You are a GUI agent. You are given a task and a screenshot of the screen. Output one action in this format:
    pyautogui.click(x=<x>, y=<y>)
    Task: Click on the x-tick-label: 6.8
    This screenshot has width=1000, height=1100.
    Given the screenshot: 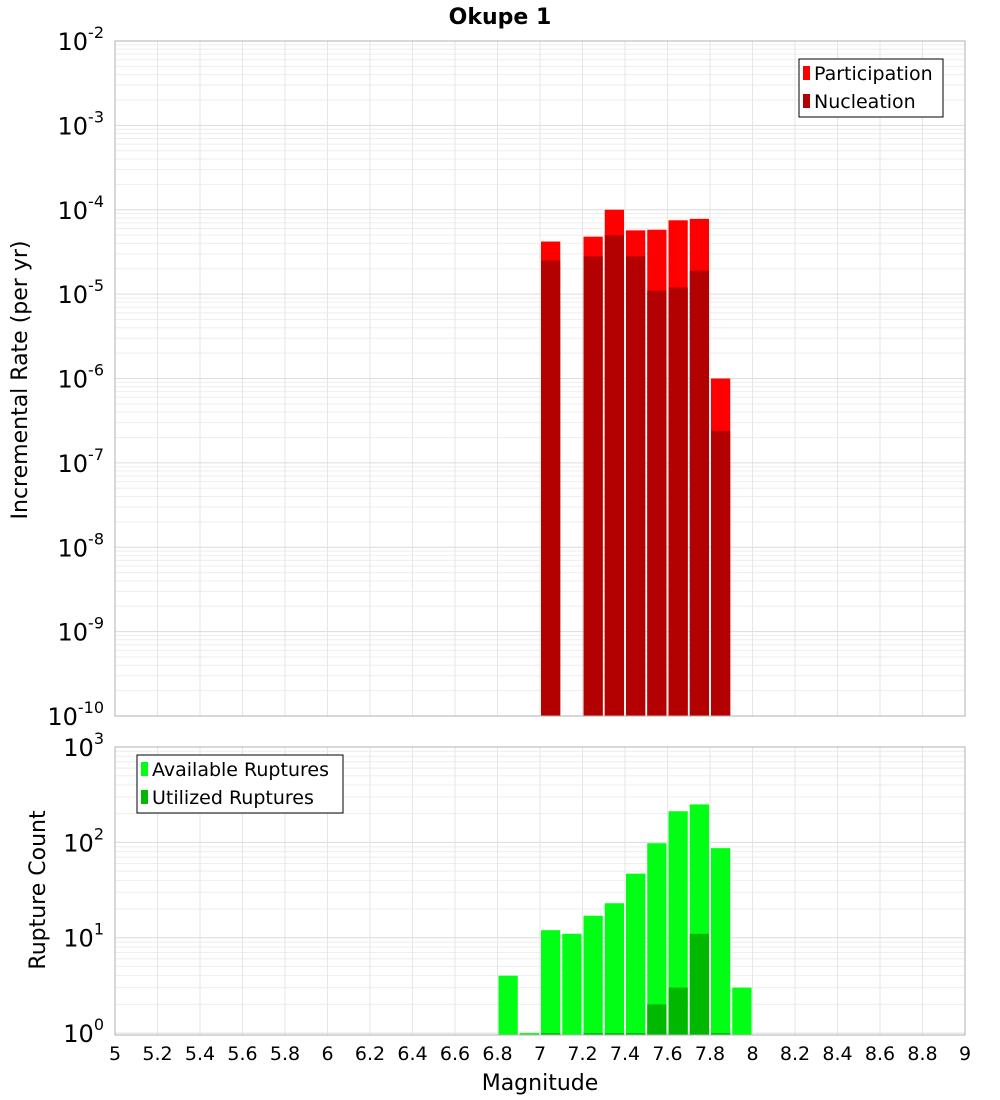 What is the action you would take?
    pyautogui.click(x=497, y=1054)
    